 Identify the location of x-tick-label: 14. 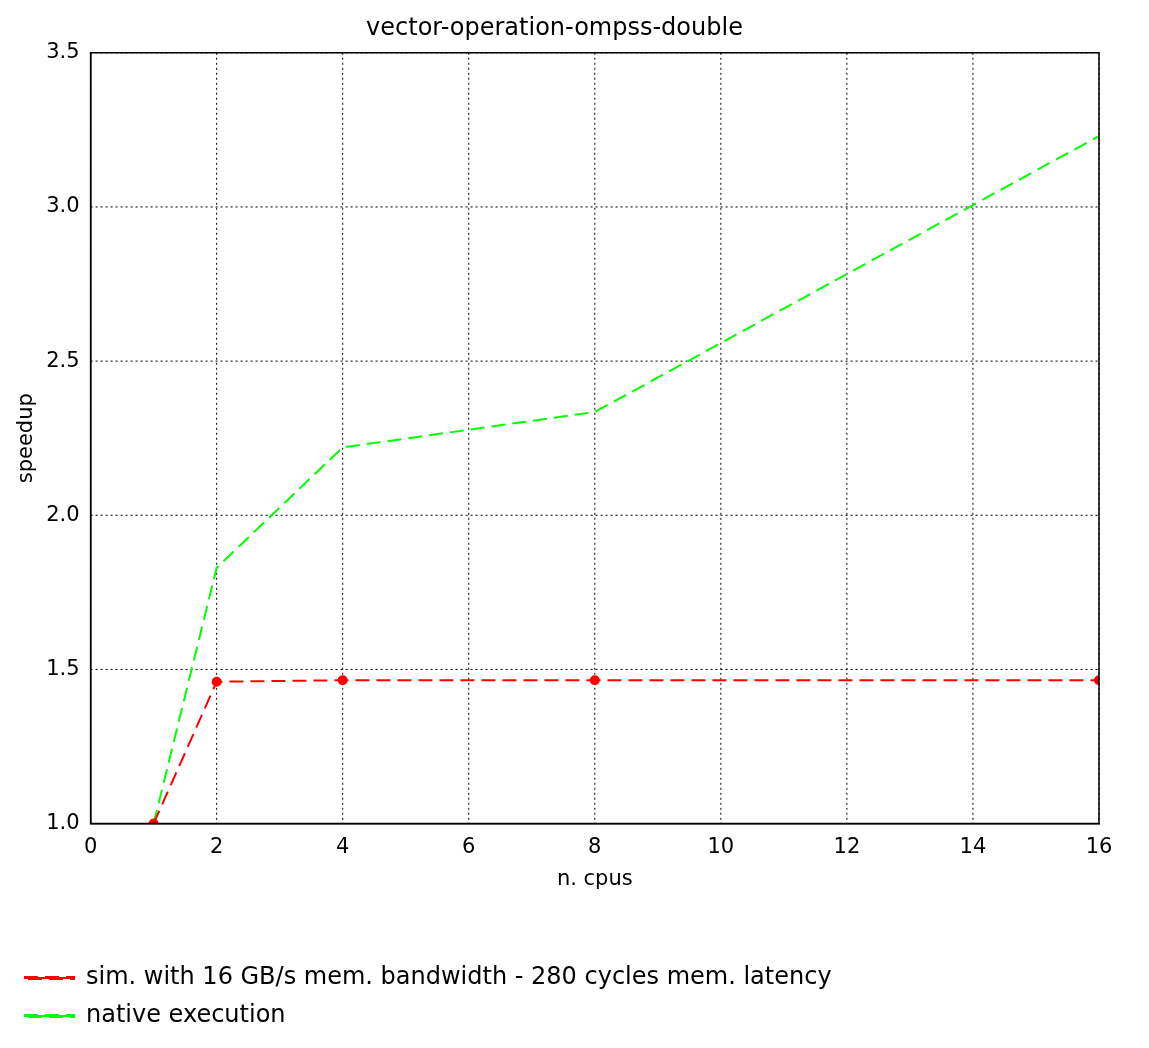
(973, 845).